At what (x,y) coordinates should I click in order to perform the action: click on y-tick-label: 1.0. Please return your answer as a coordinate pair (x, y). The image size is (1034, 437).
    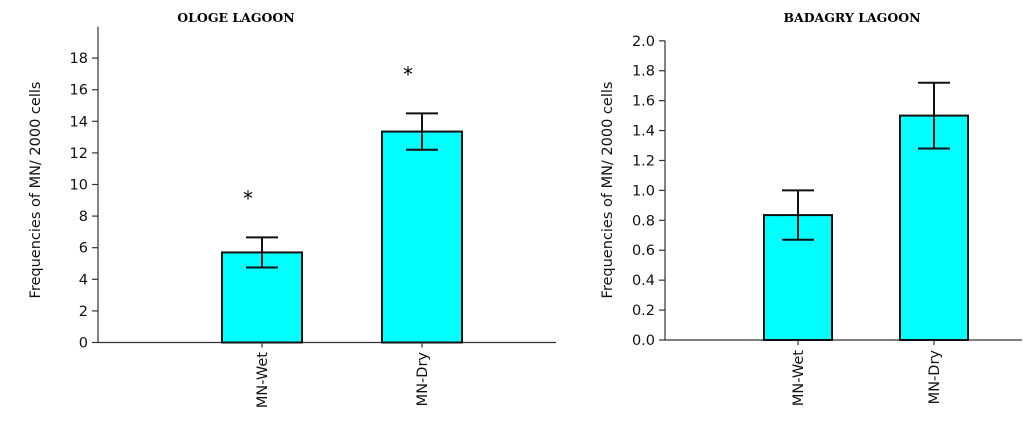
    Looking at the image, I should click on (643, 191).